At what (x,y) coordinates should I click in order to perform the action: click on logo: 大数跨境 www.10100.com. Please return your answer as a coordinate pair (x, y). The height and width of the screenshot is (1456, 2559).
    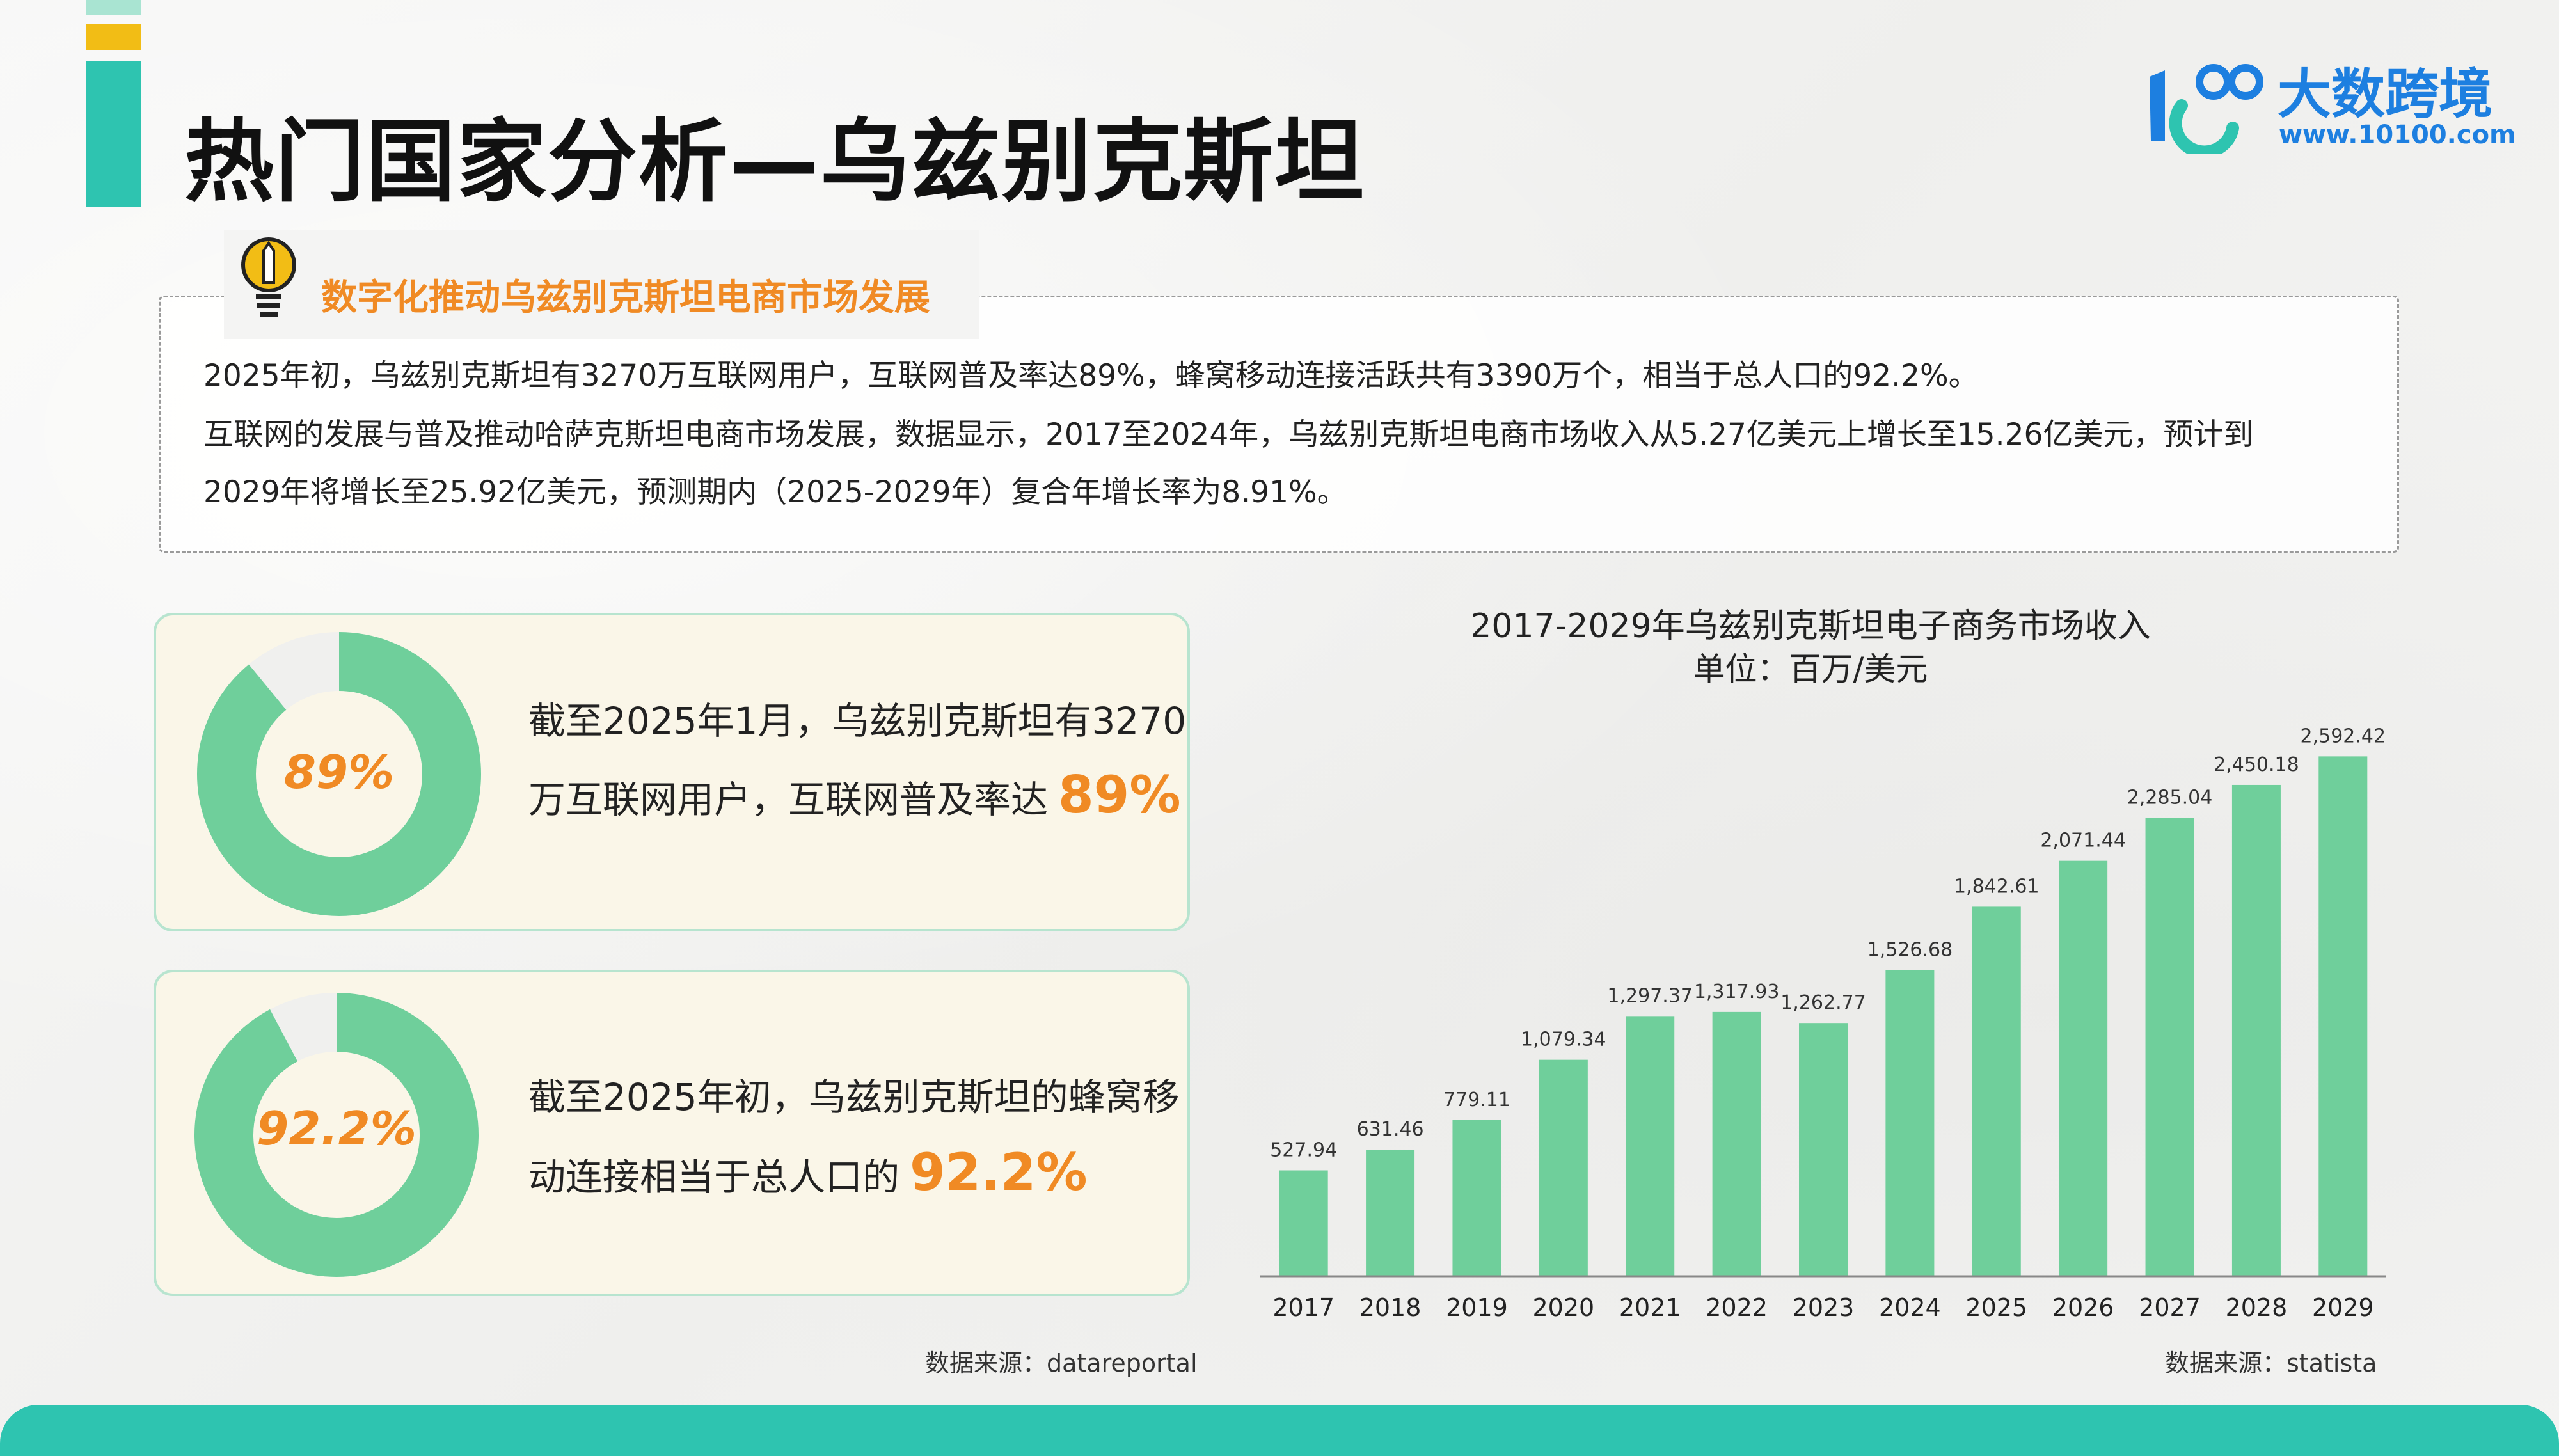
    Looking at the image, I should click on (2326, 105).